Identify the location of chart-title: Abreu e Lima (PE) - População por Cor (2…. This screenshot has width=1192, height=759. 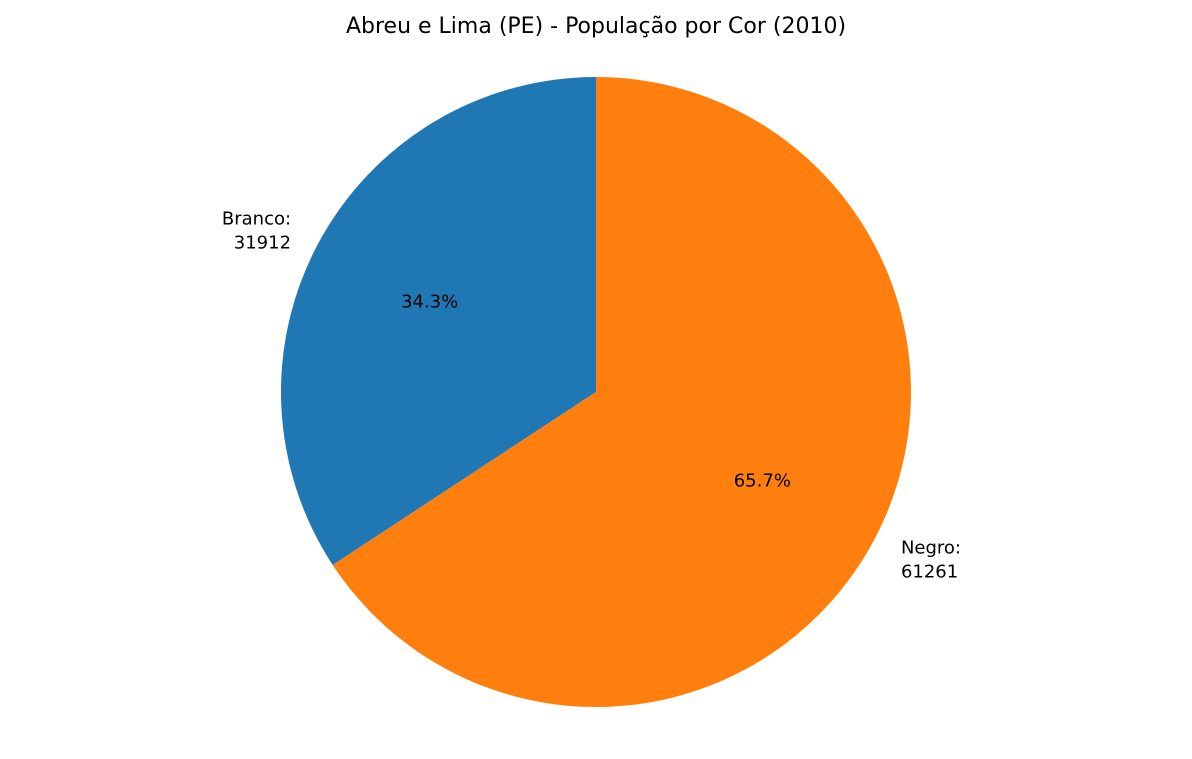
(596, 26).